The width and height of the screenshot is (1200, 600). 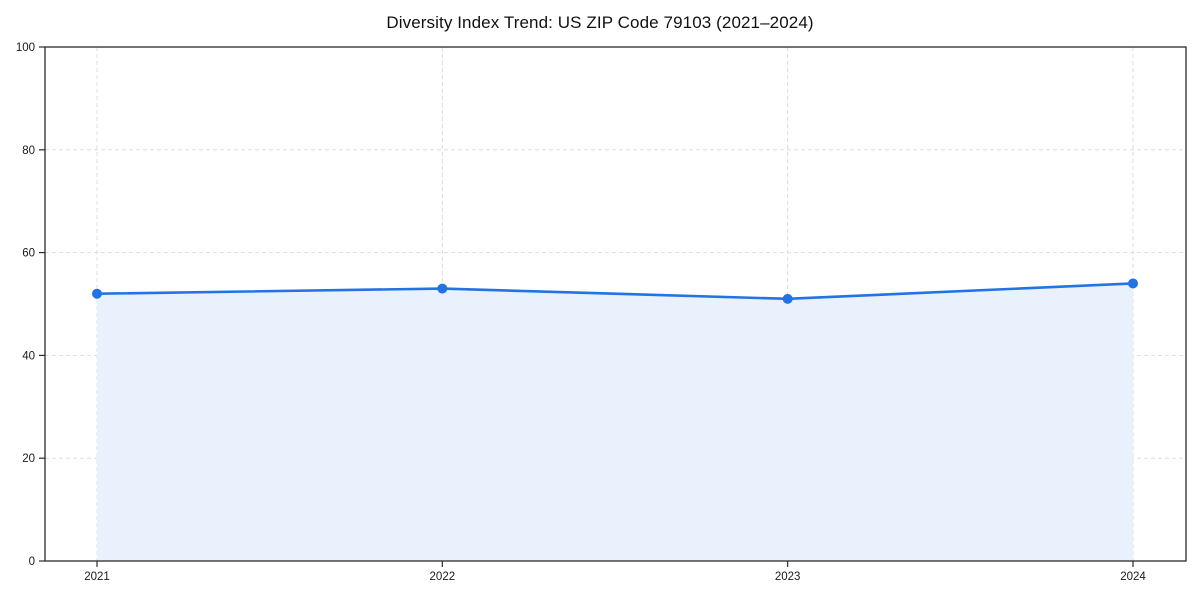 What do you see at coordinates (443, 577) in the screenshot?
I see `x-tick-label: 2022` at bounding box center [443, 577].